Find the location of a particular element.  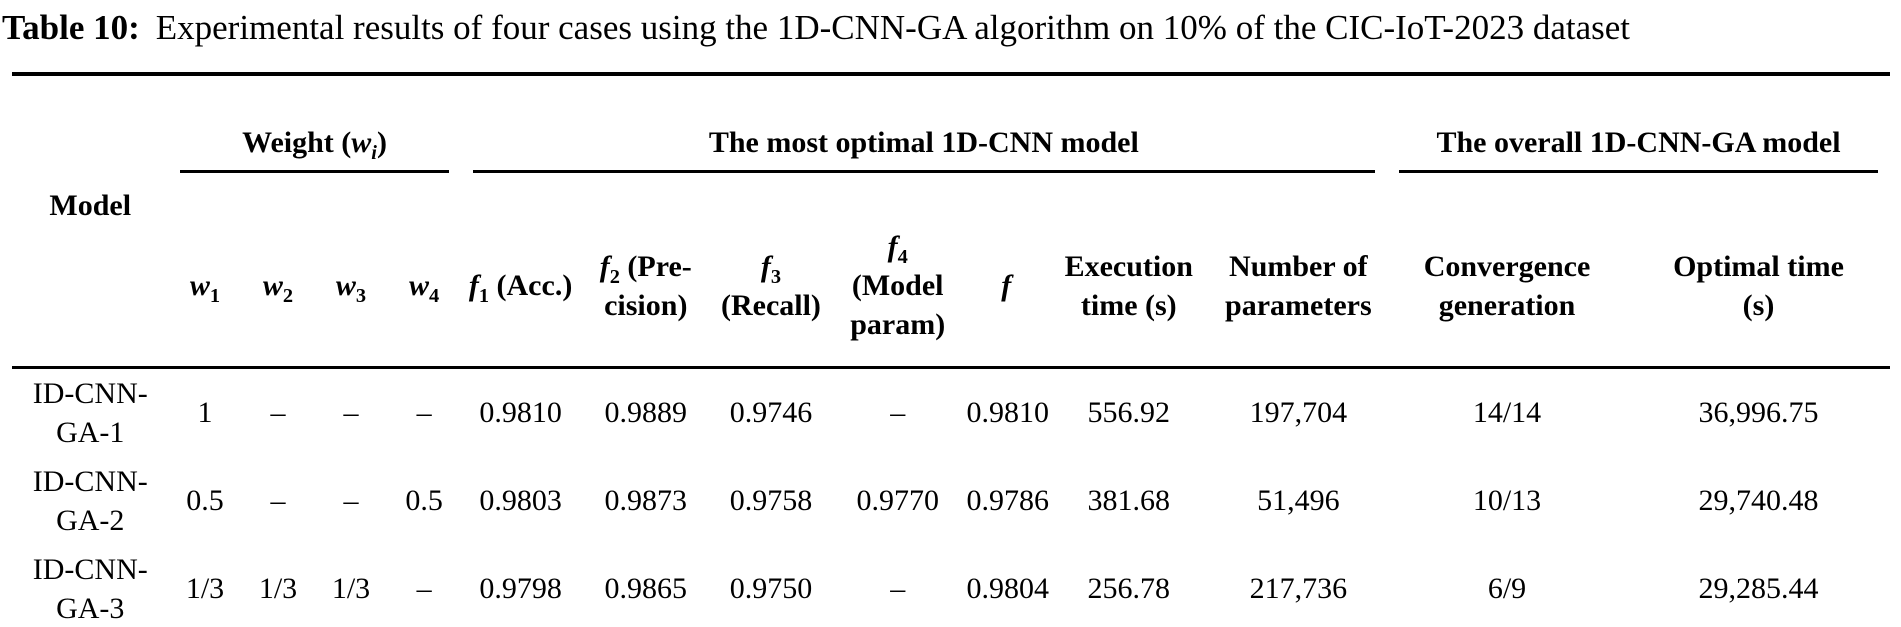

group-header-optimal-cnn-inner: The most optimal 1D-CNN model is located at coordinates (924, 148).